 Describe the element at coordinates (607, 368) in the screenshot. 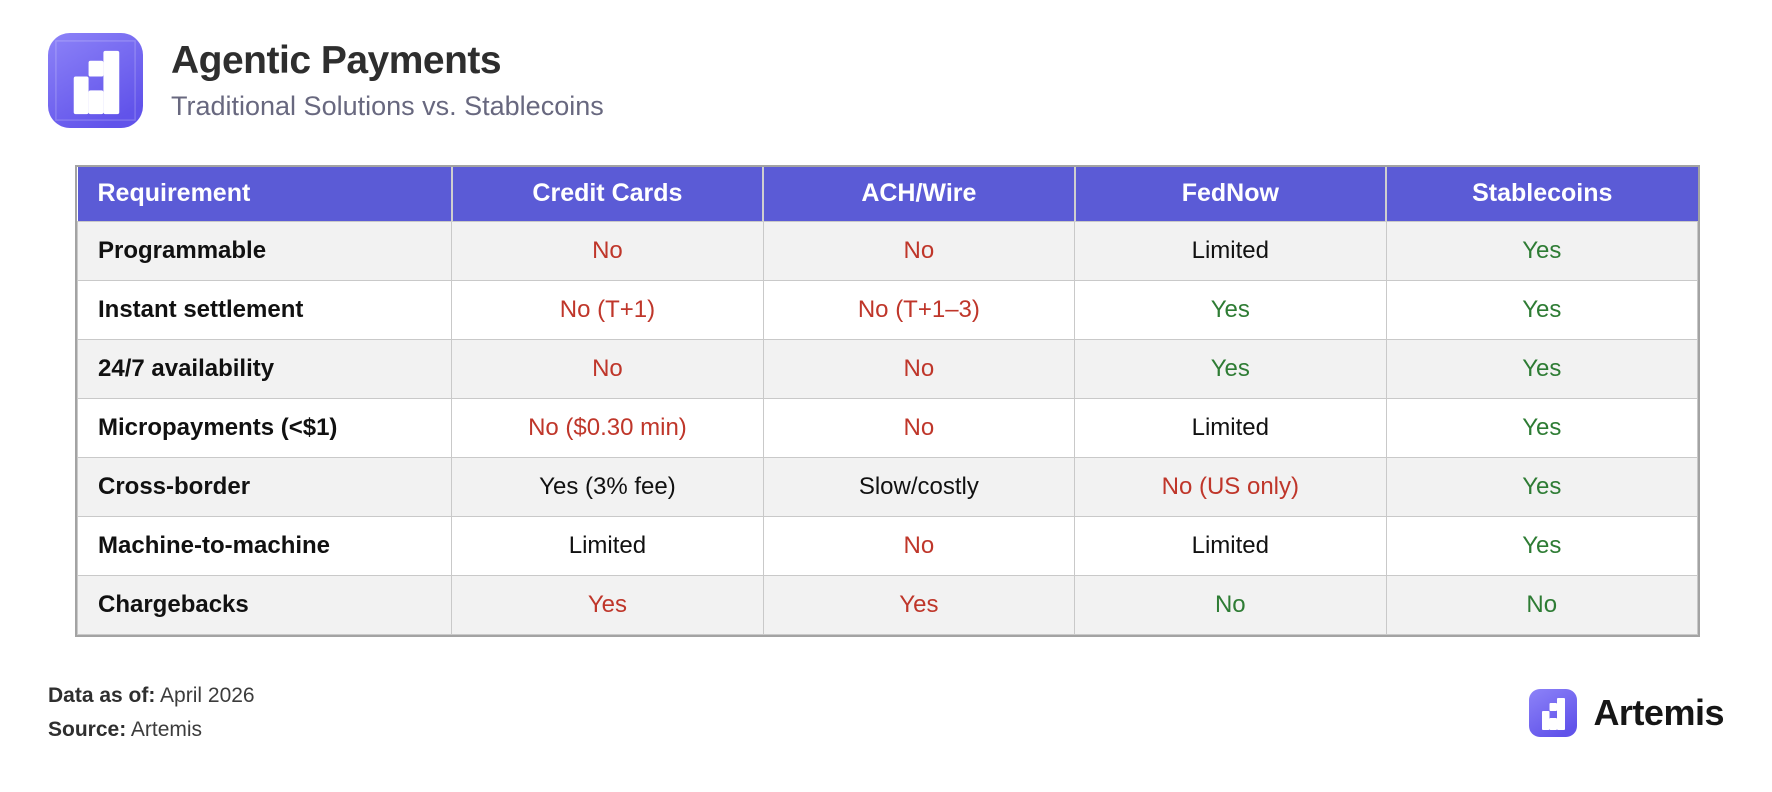

I see `cell-24-7-availability-credit-cards: No` at that location.